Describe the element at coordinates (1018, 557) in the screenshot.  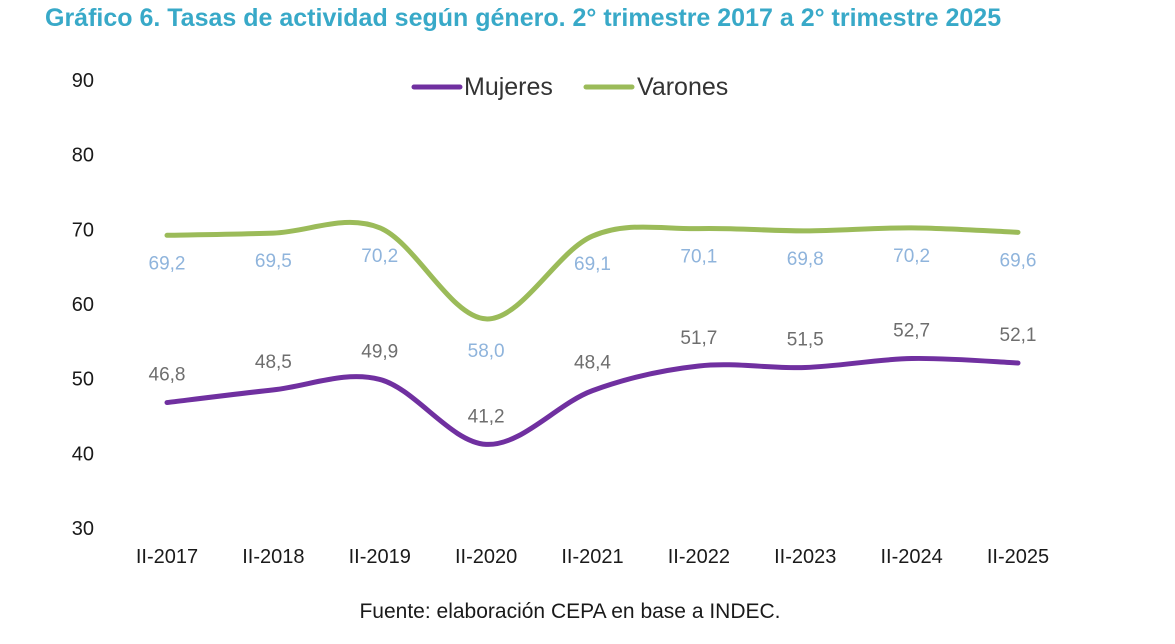
I see `x-tick-label: II-2025` at that location.